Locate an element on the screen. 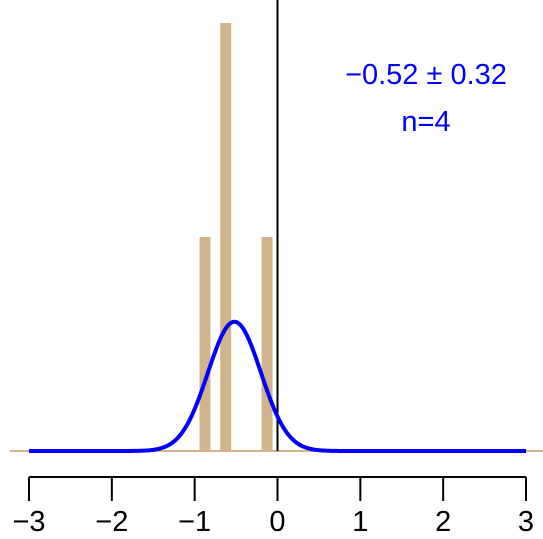 The width and height of the screenshot is (543, 539). x-axis: −3 −2 −1 0 1 2 3 is located at coordinates (273, 507).